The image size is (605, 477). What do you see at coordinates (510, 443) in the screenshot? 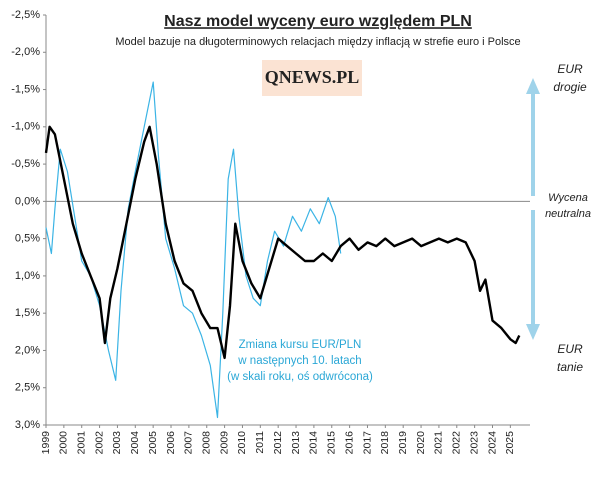
I see `x-tick-label: 2025` at bounding box center [510, 443].